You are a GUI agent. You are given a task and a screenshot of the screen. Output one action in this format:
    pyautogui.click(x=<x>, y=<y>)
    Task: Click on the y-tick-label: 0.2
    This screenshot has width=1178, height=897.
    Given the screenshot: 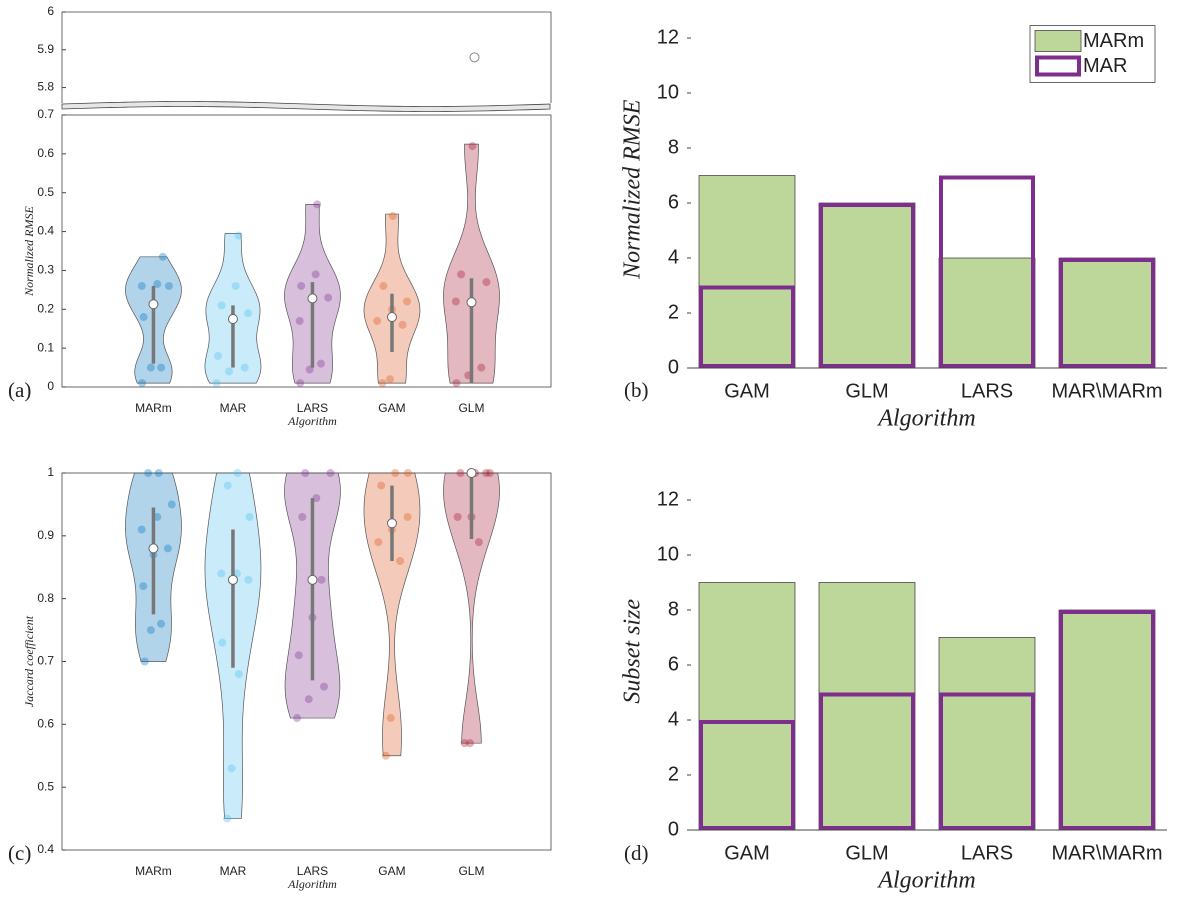 What is the action you would take?
    pyautogui.click(x=45, y=308)
    